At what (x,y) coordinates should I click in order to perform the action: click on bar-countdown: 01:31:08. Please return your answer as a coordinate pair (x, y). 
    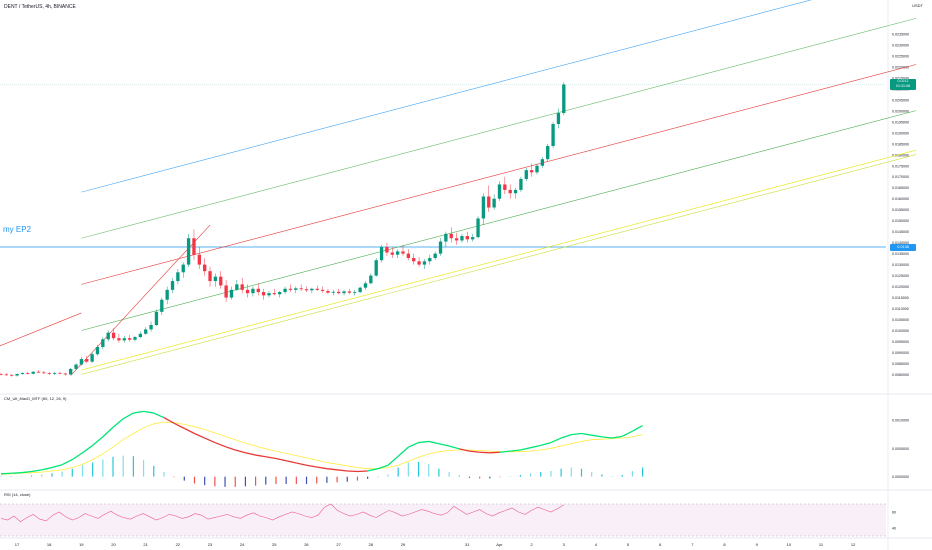
    Looking at the image, I should click on (903, 86).